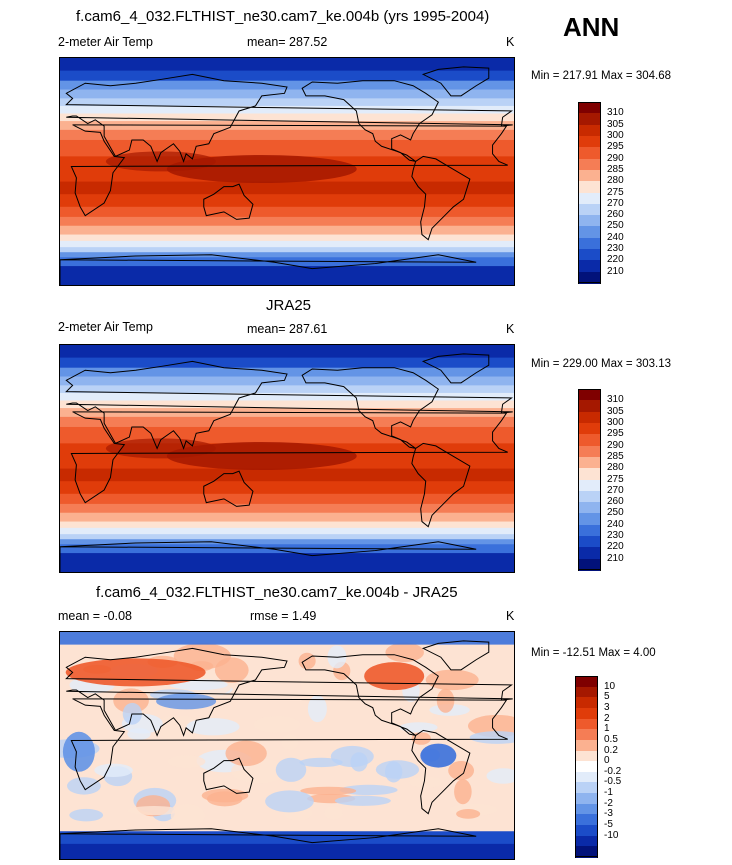  What do you see at coordinates (601, 364) in the screenshot?
I see `panel-obs-minmax: Min = 229.00 Max = 303.13` at bounding box center [601, 364].